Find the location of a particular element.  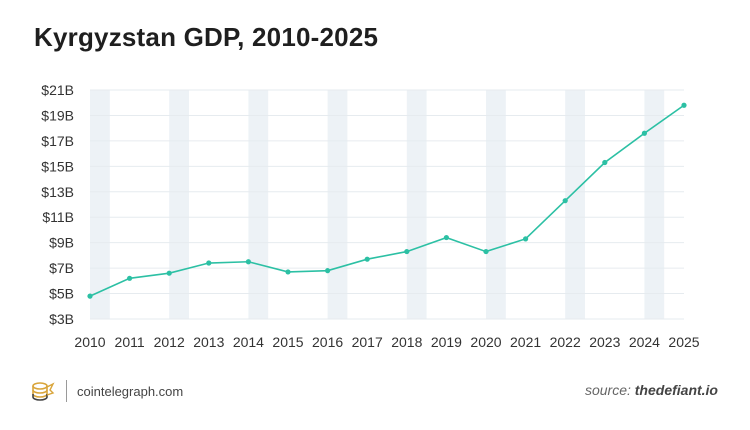

y-tick-label: $11B is located at coordinates (58, 217).